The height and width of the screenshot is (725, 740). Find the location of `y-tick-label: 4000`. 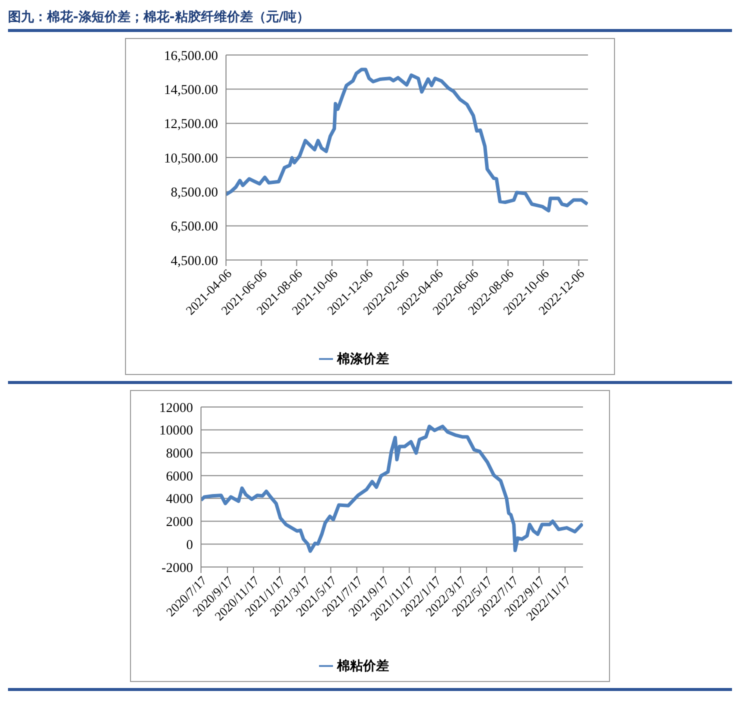

y-tick-label: 4000 is located at coordinates (180, 498).